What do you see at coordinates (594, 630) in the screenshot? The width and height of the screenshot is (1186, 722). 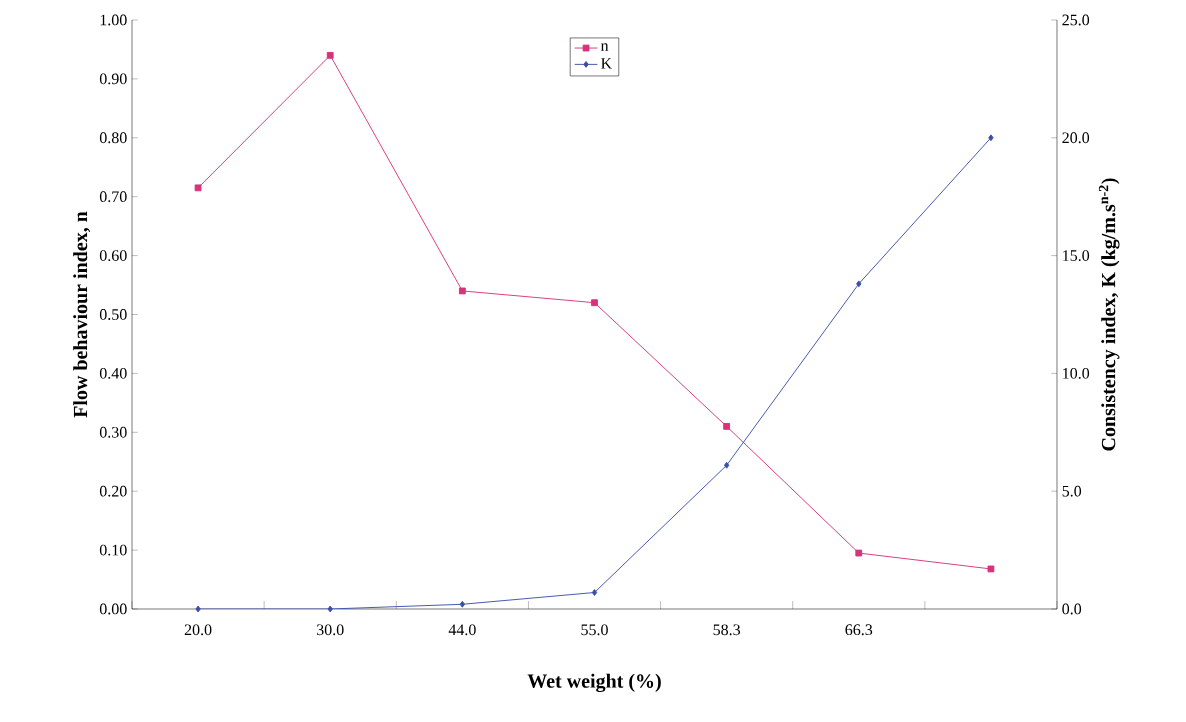 I see `x-tick-label: 55.0` at bounding box center [594, 630].